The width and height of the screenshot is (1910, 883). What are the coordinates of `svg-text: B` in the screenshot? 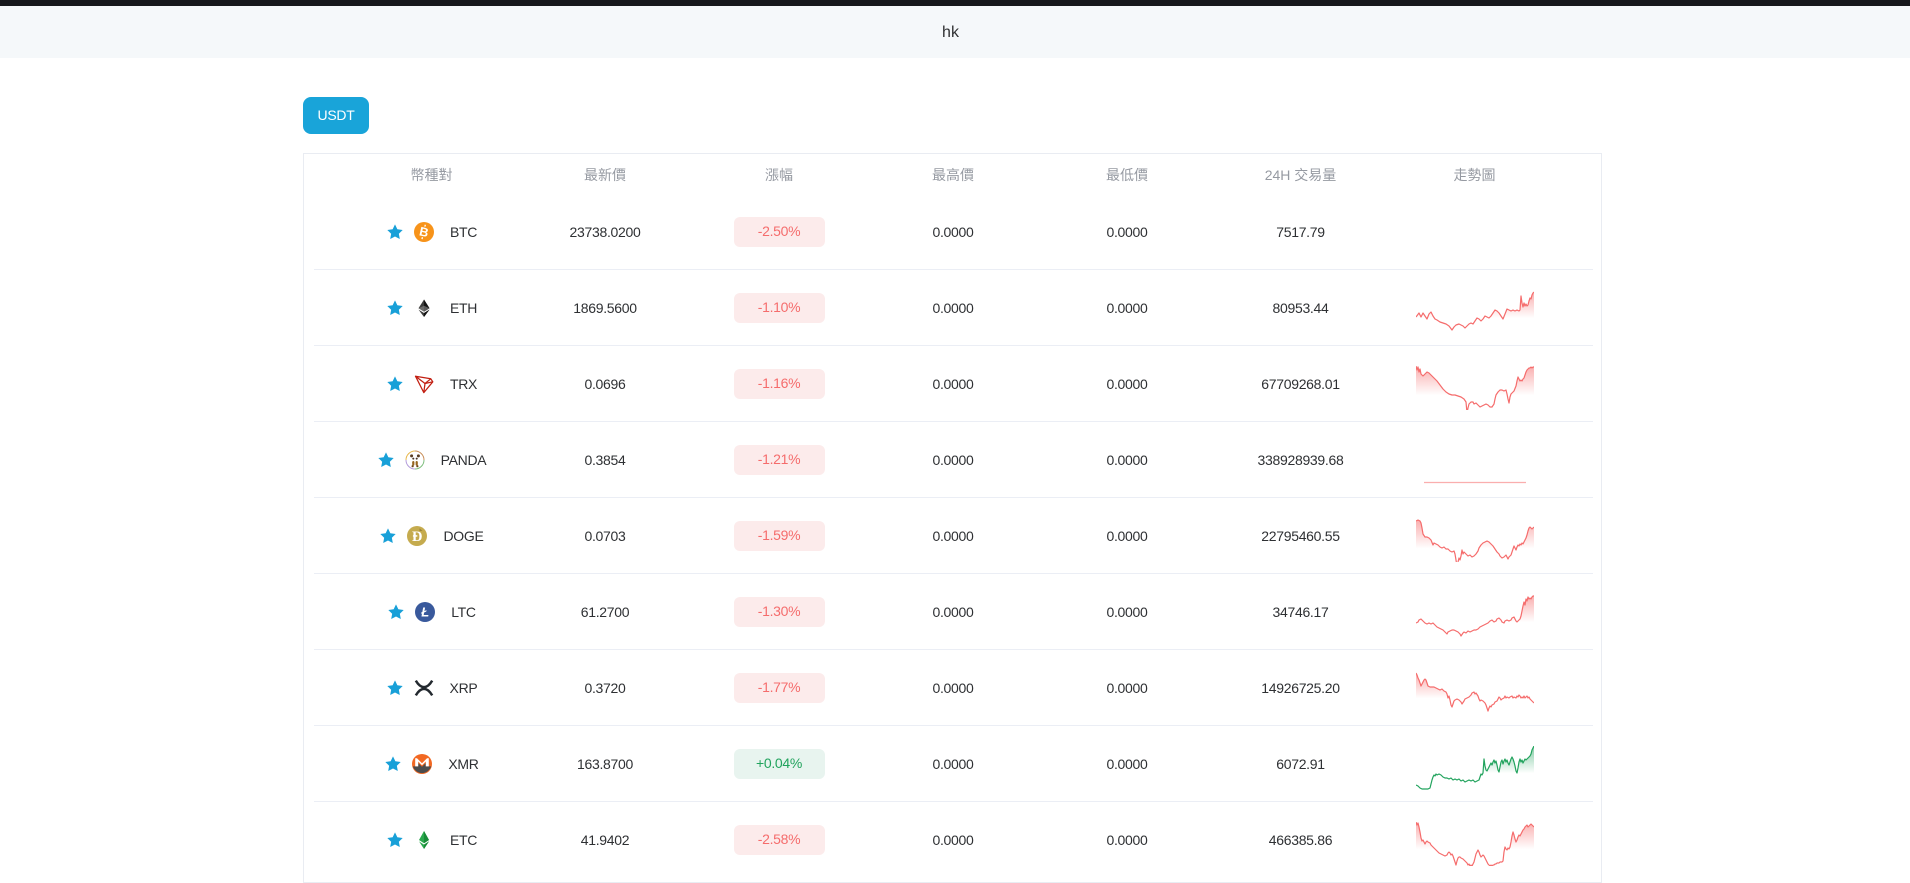 It's located at (424, 232).